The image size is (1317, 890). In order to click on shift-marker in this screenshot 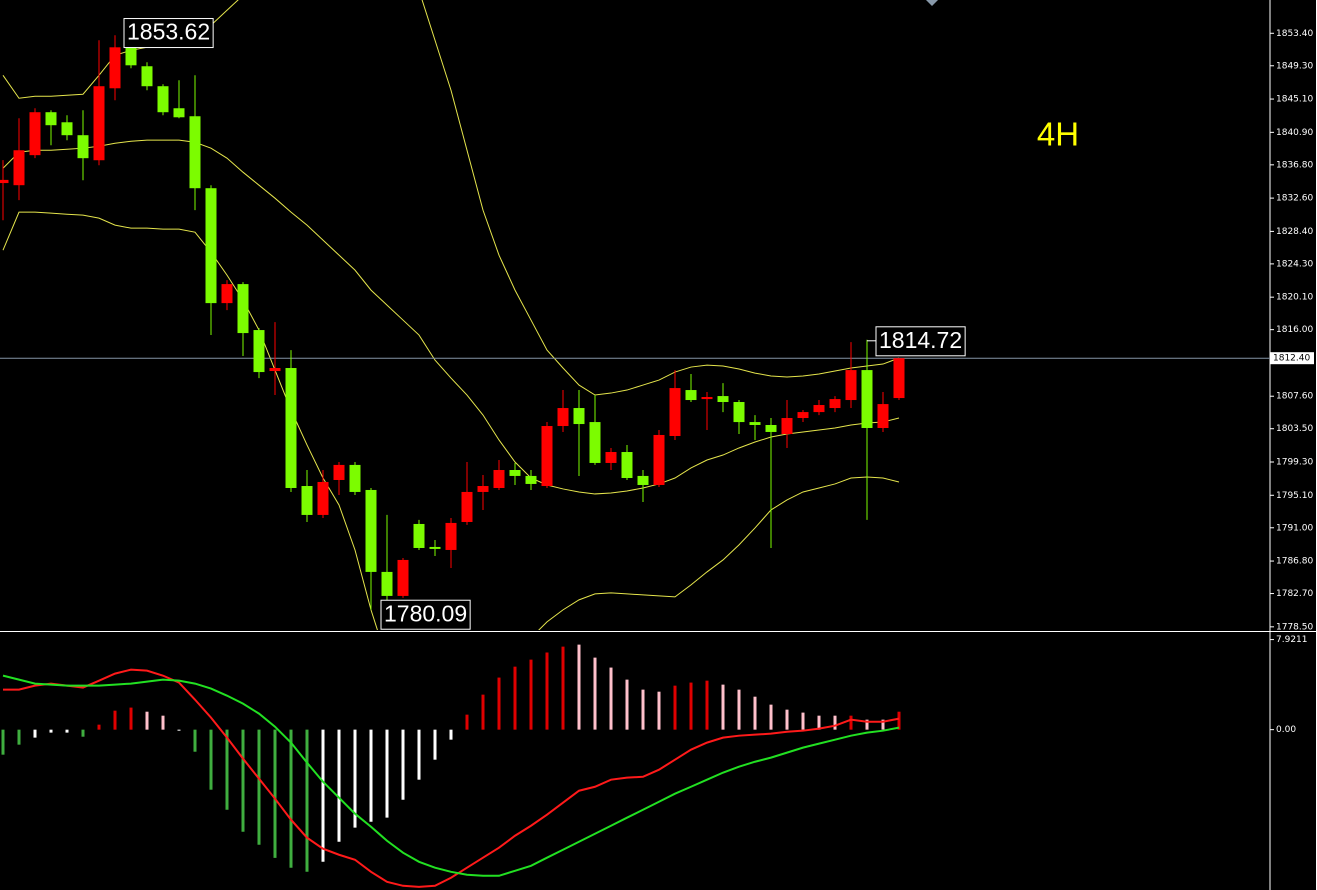, I will do `click(932, 3)`.